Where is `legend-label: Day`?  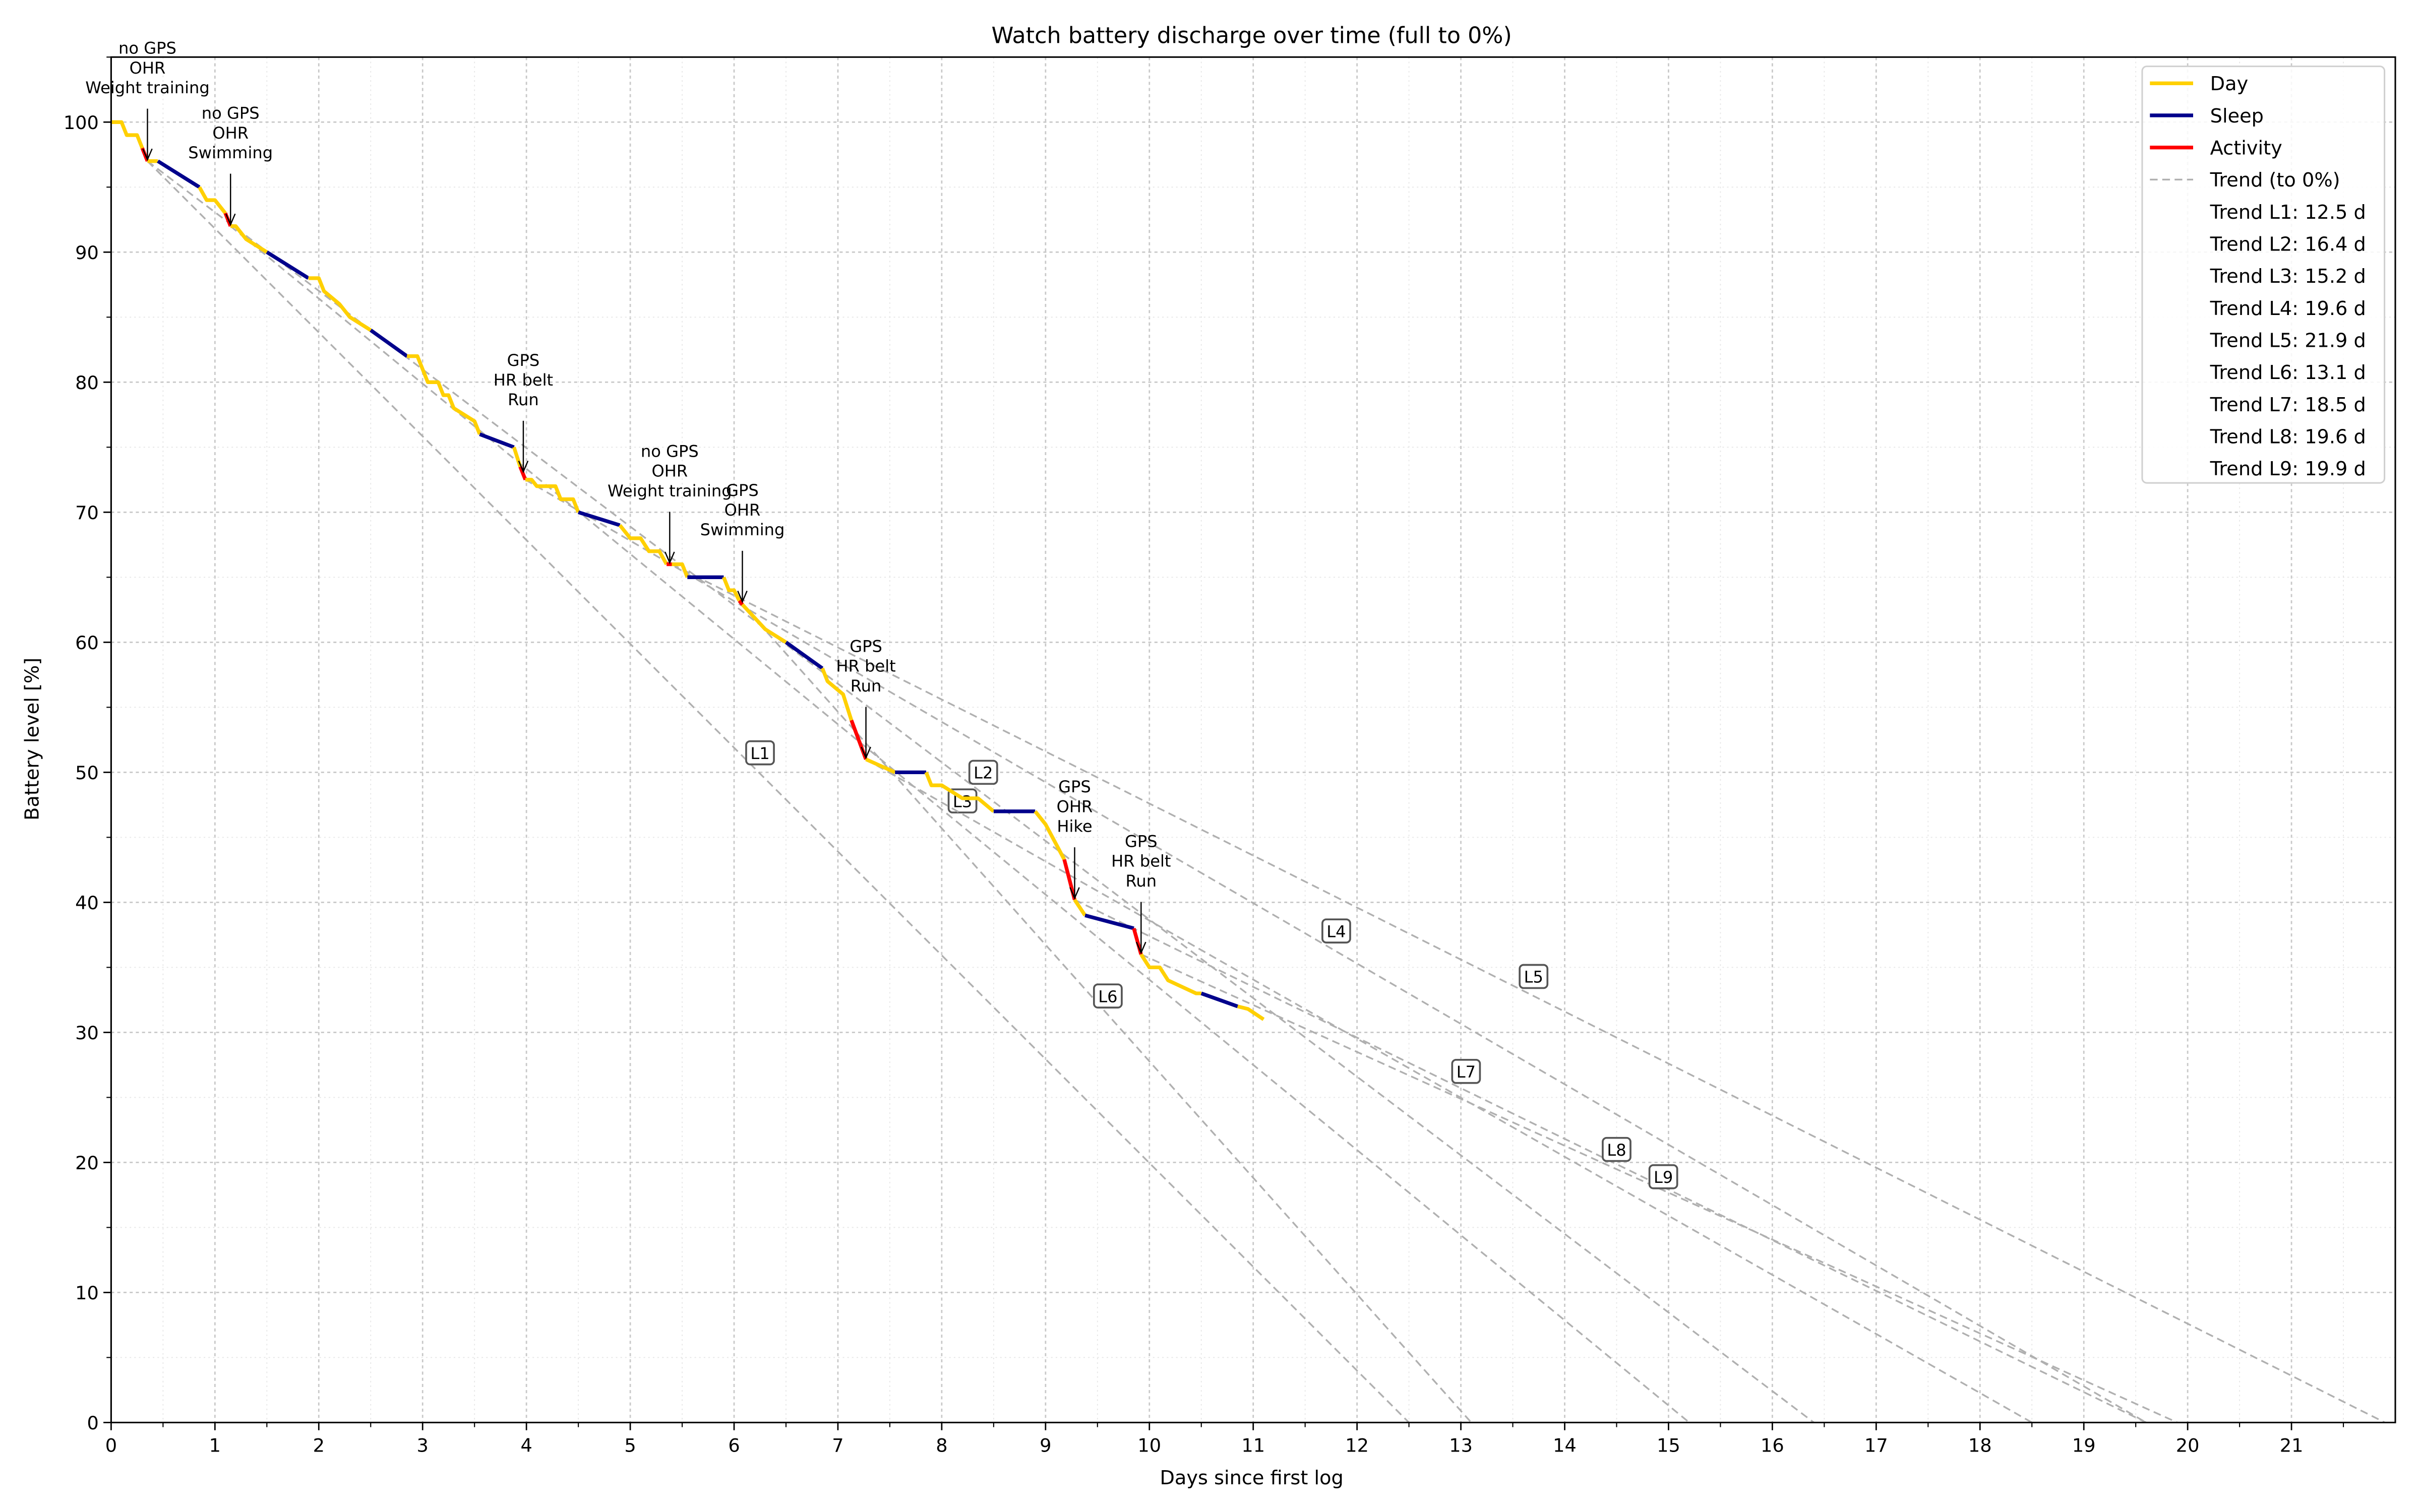
legend-label: Day is located at coordinates (2229, 84).